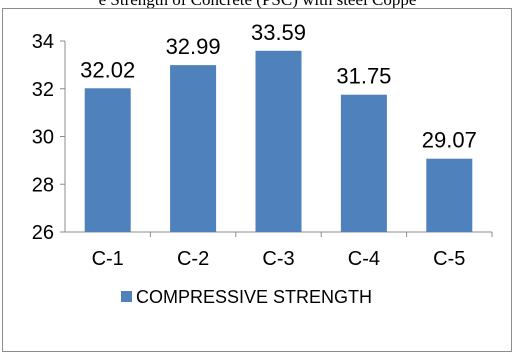 The image size is (515, 355). What do you see at coordinates (43, 138) in the screenshot?
I see `y-tick-label: 30` at bounding box center [43, 138].